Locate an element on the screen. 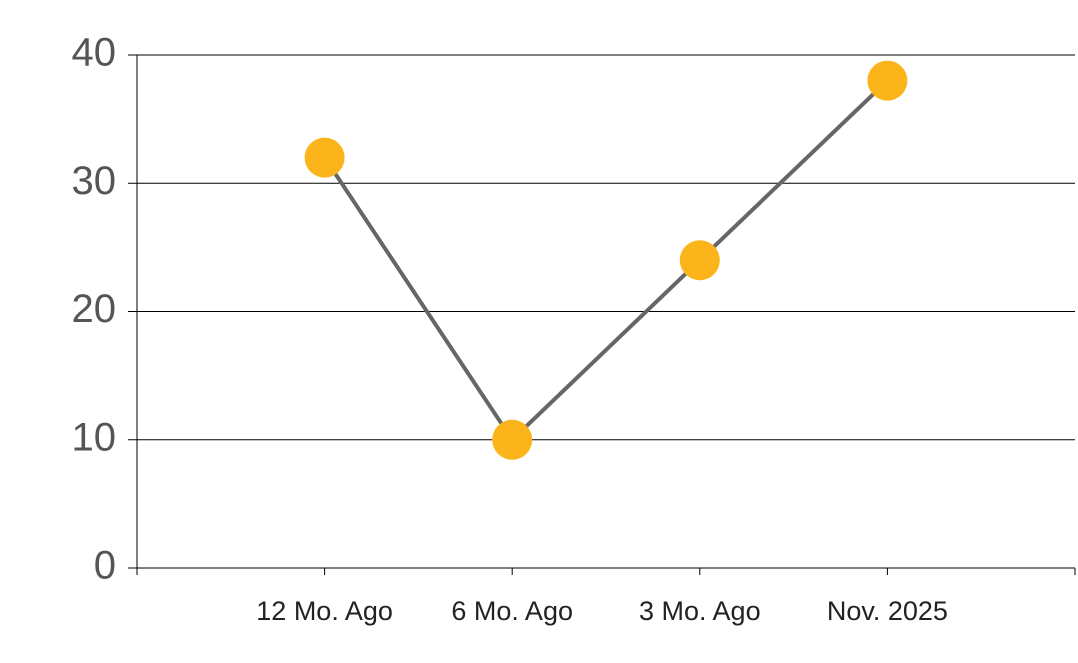 This screenshot has height=663, width=1078. x-tick-label: 6 Mo. Ago is located at coordinates (512, 611).